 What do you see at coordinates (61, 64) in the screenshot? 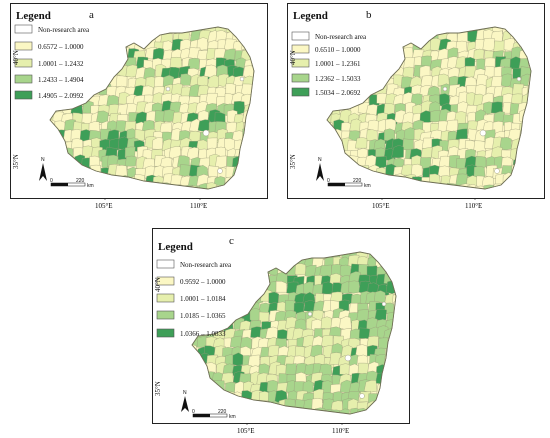
I see `legend-label: 1.0001 – 1.2432` at bounding box center [61, 64].